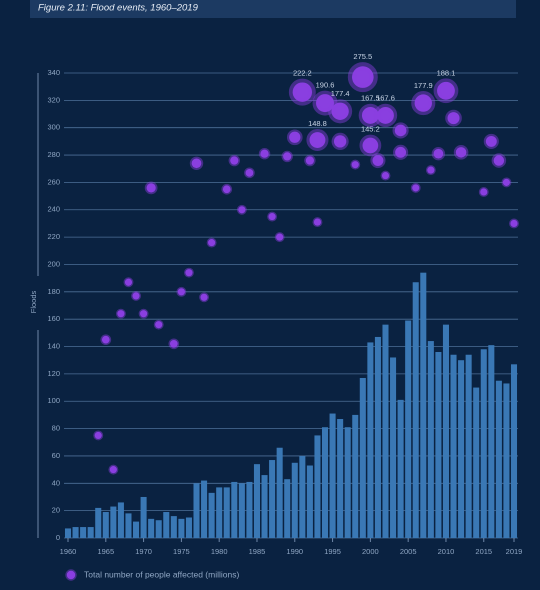 The image size is (540, 590). I want to click on x-tick-label: 2000, so click(370, 551).